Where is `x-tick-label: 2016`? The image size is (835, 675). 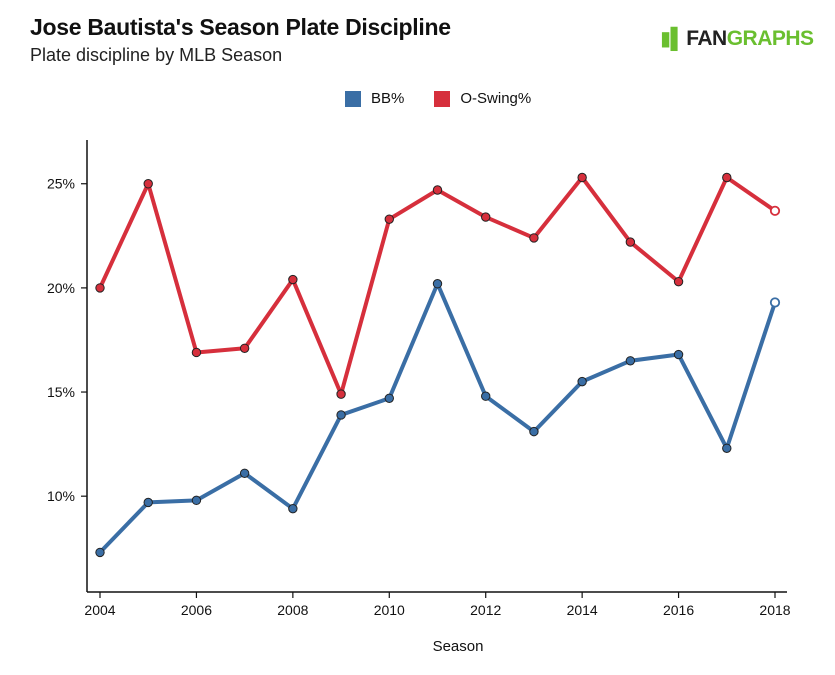
x-tick-label: 2016 is located at coordinates (678, 610).